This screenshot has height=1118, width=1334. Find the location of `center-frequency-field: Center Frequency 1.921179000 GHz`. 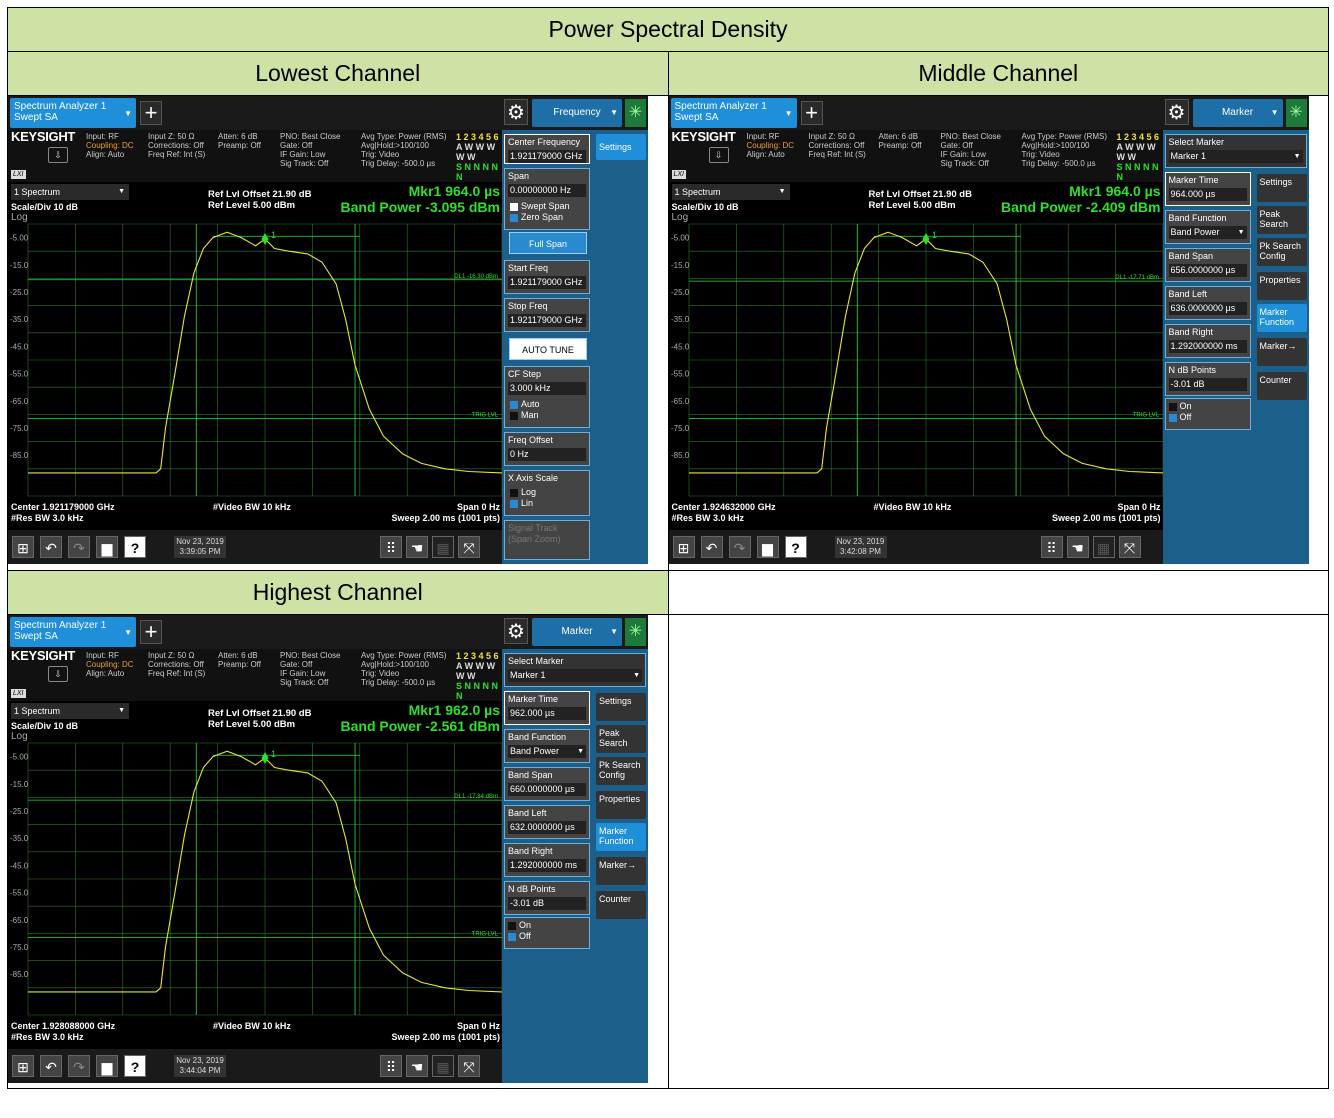

center-frequency-field: Center Frequency 1.921179000 GHz is located at coordinates (547, 149).